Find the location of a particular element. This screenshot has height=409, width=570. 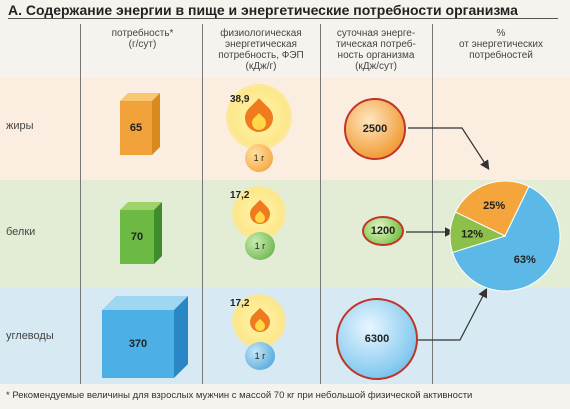

title-divider is located at coordinates (283, 18).